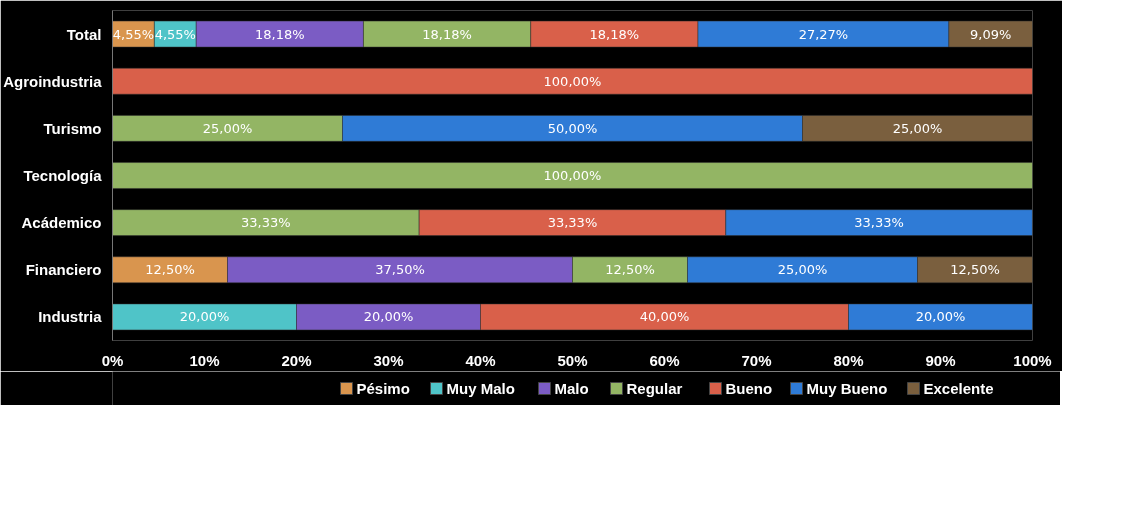 This screenshot has width=1127, height=508. Describe the element at coordinates (480, 388) in the screenshot. I see `legend-label: Muy Malo` at that location.